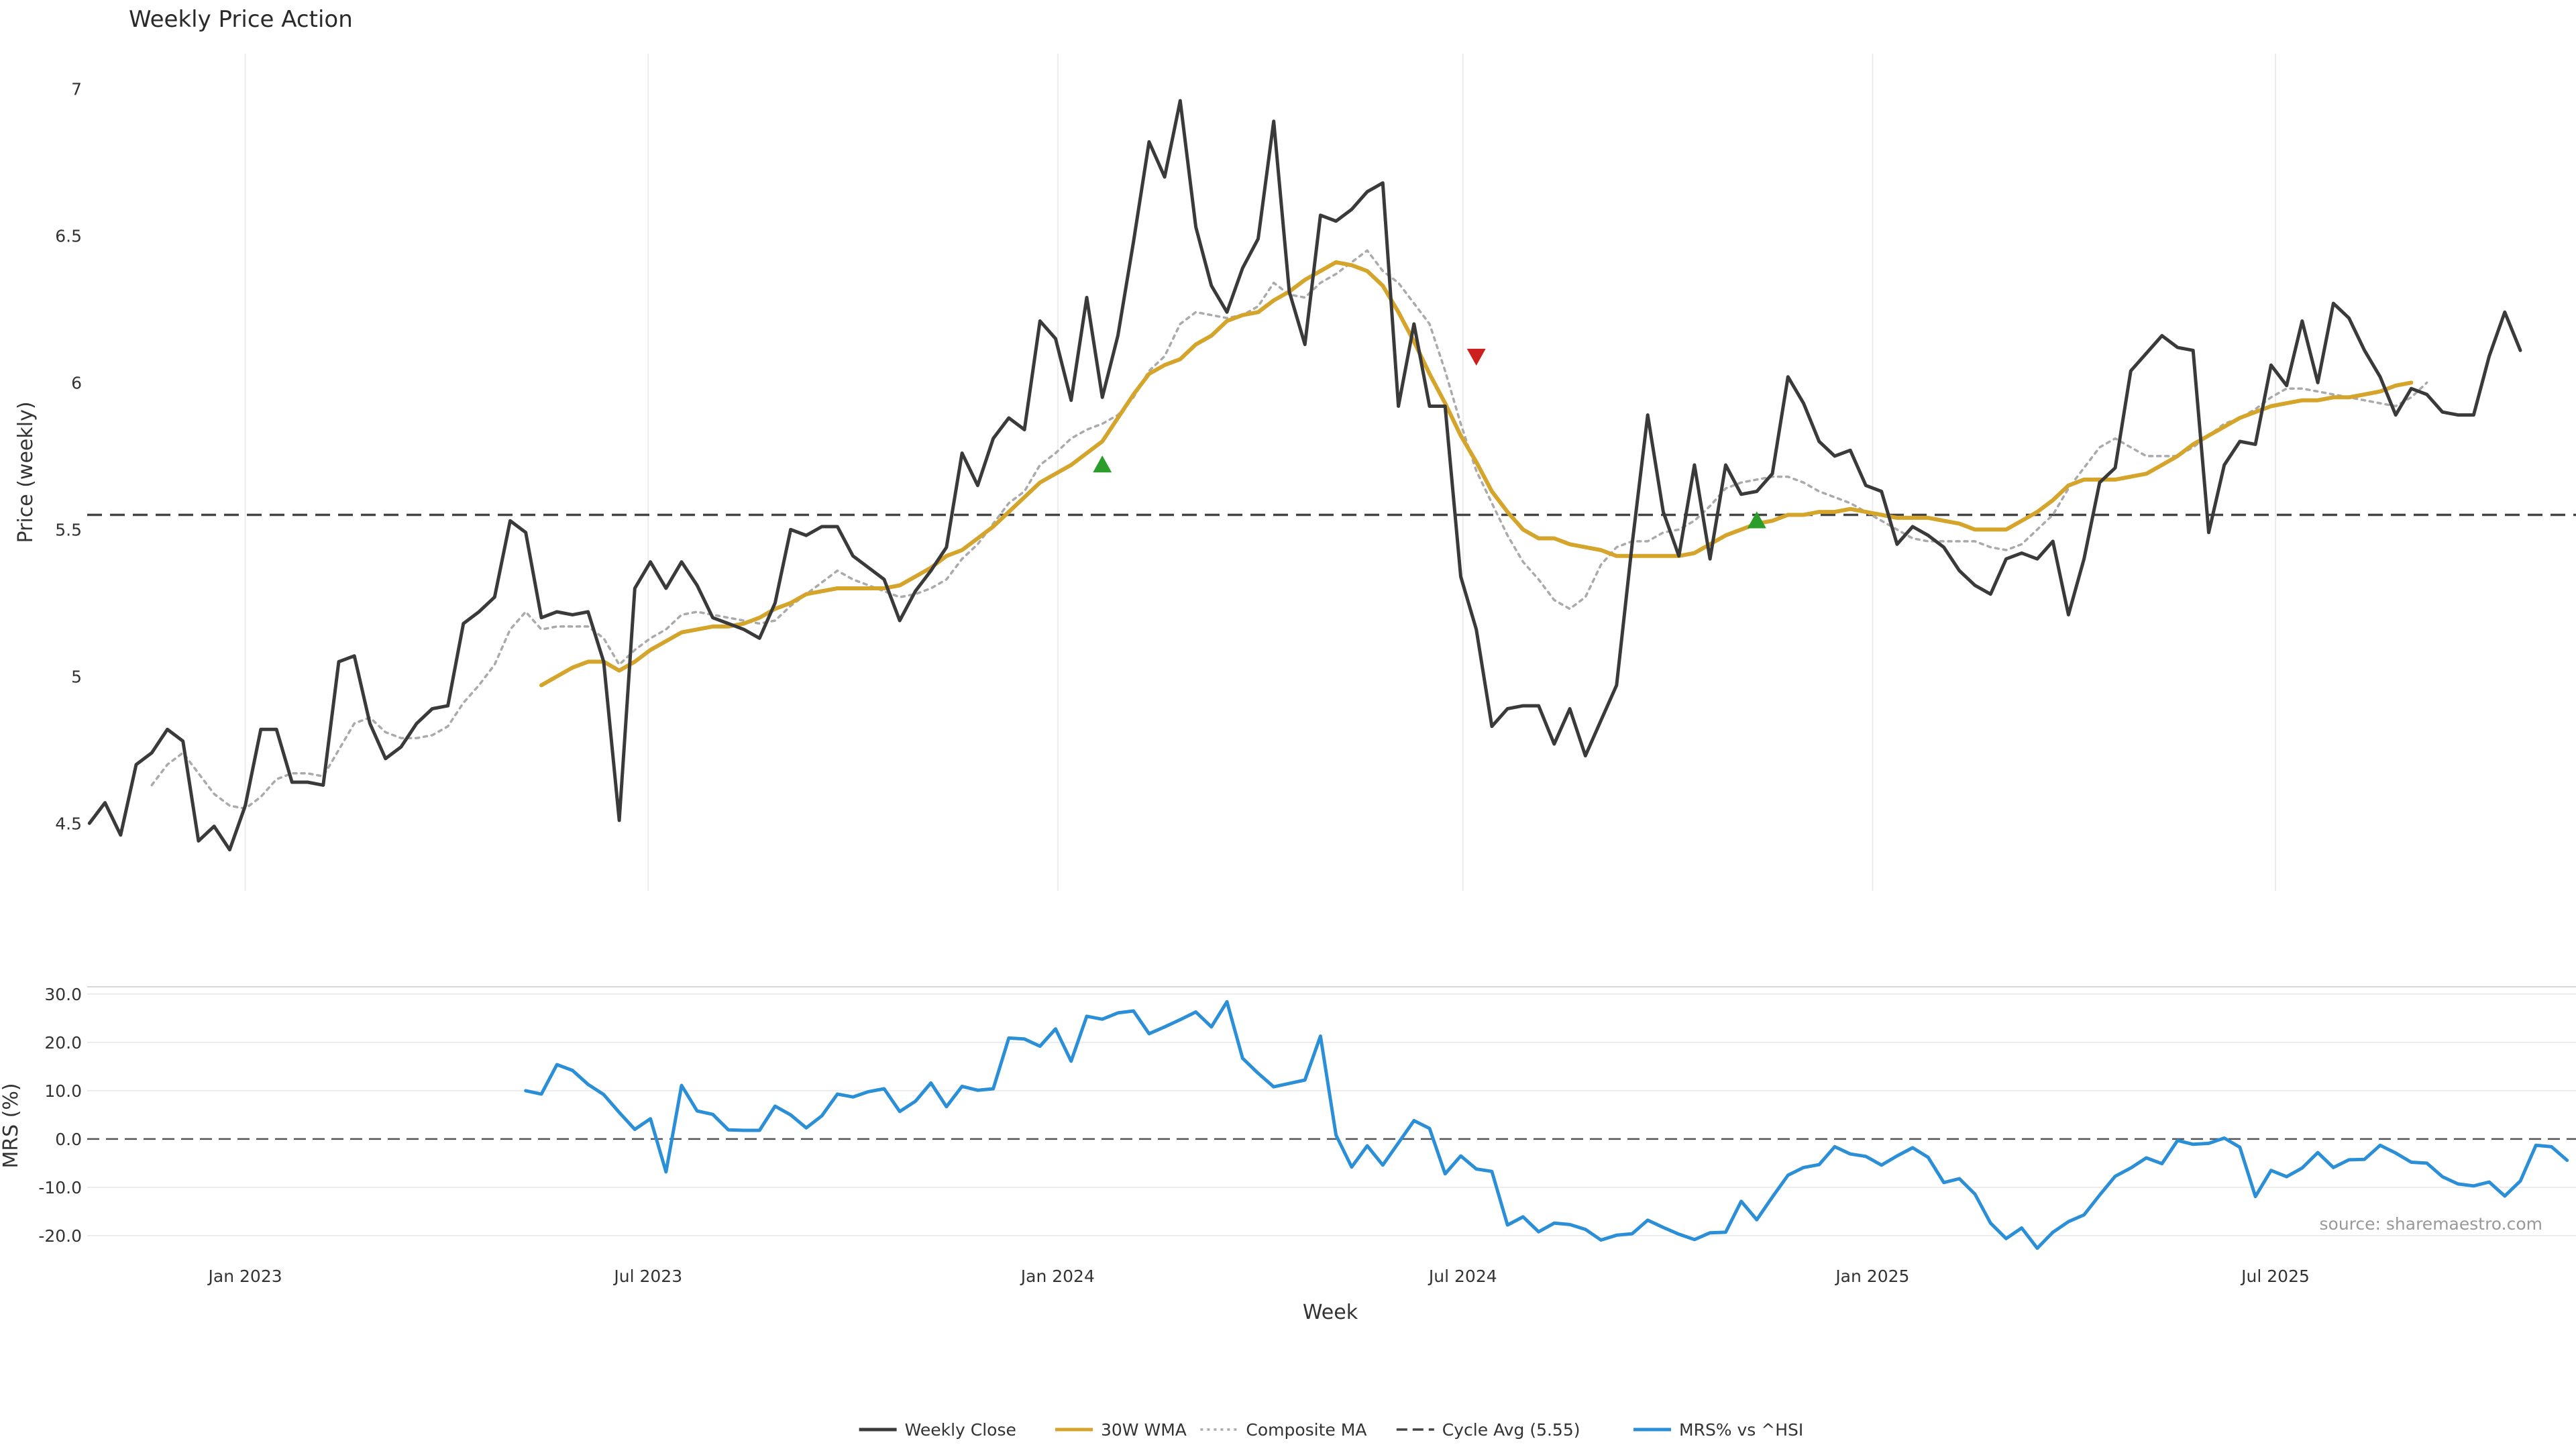  Describe the element at coordinates (1057, 1276) in the screenshot. I see `x-tick-label: Jan 2024` at that location.